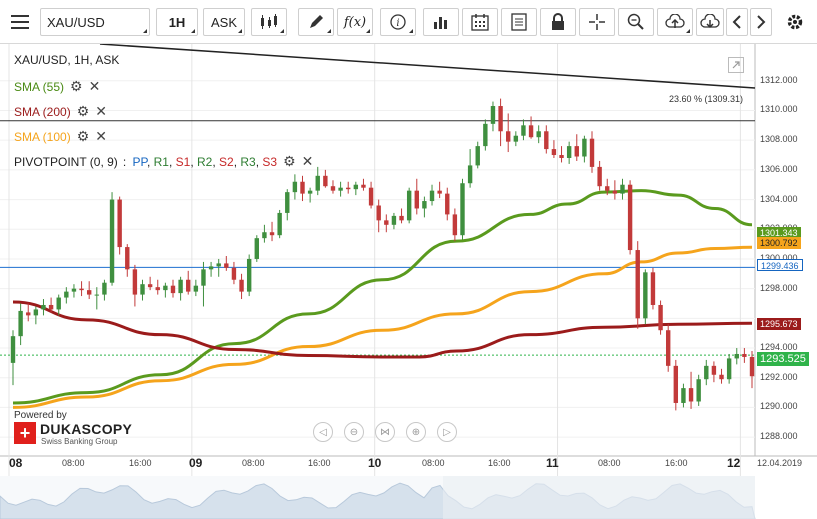 This screenshot has width=817, height=519. I want to click on scroll-right-button, so click(761, 22).